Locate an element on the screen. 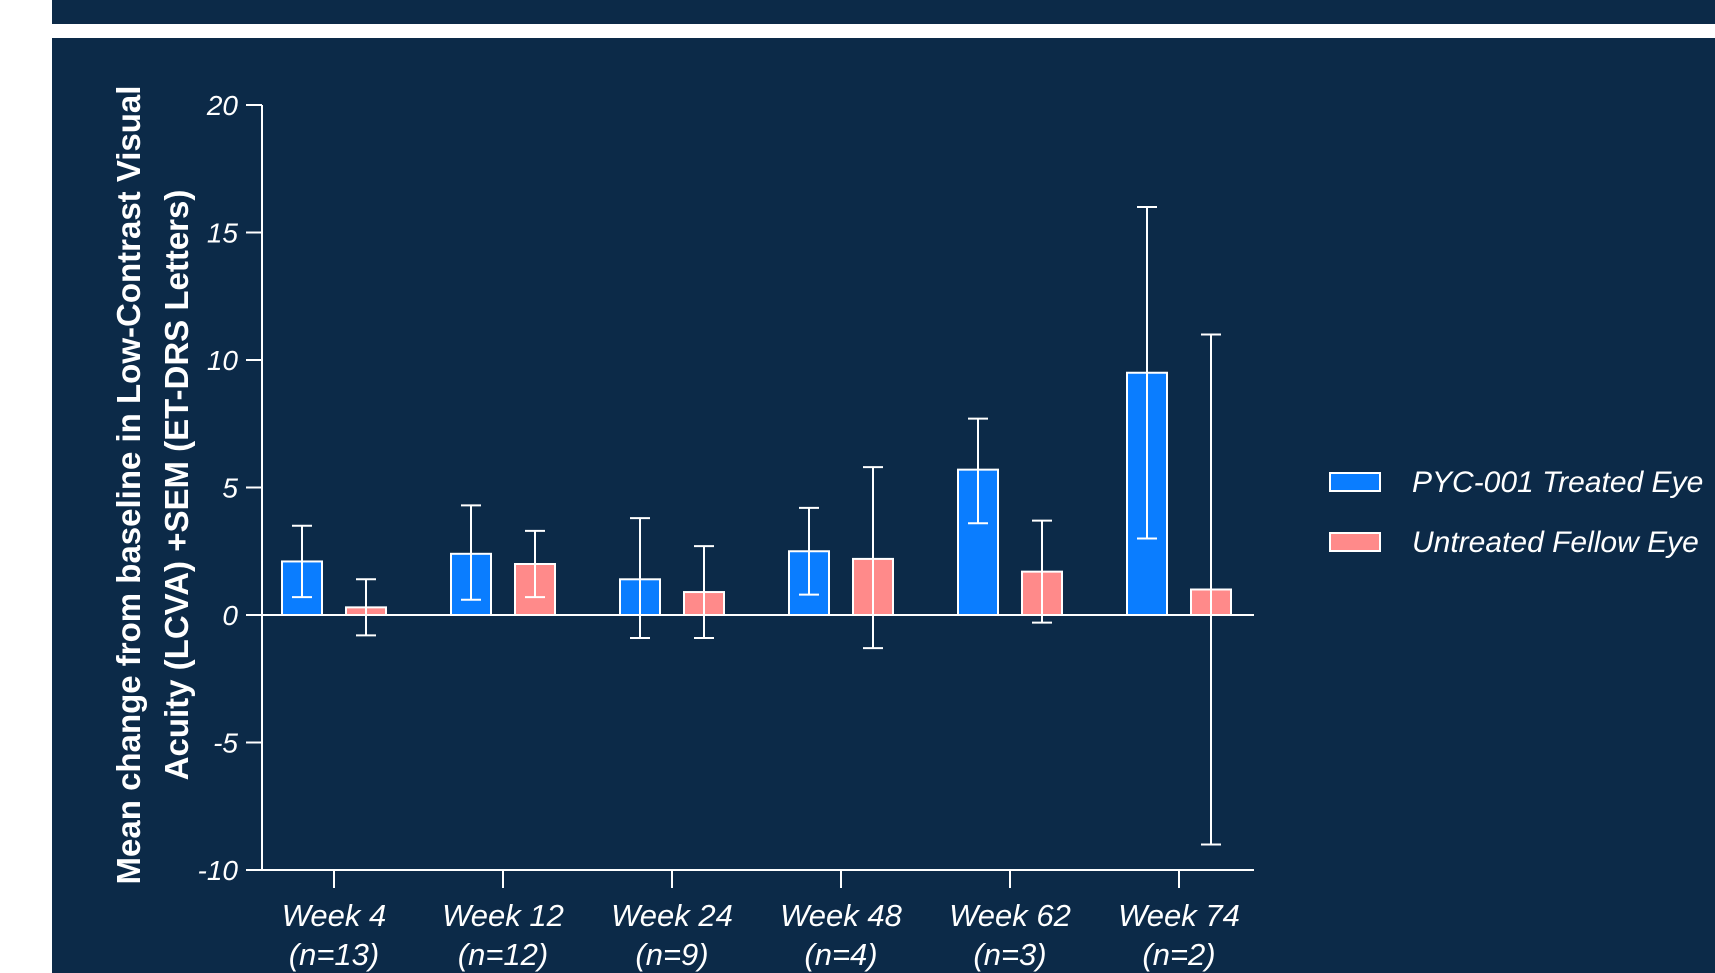 The width and height of the screenshot is (1715, 973). y-tick-label: -5 is located at coordinates (225, 743).